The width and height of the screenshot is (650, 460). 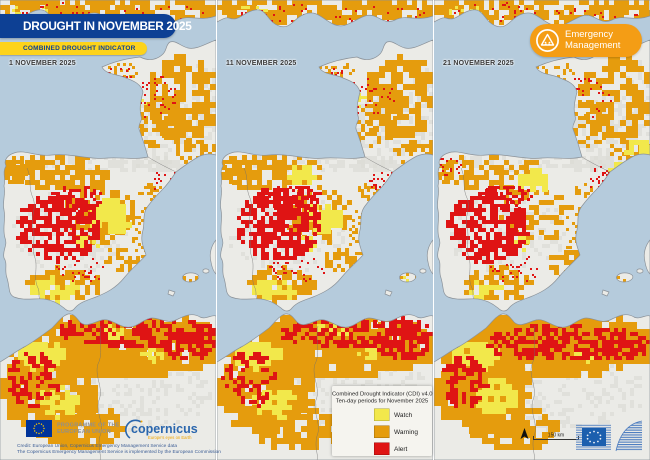 What do you see at coordinates (79, 48) in the screenshot?
I see `page-subtitle-text: COMBINED DROUGHT INDICATOR` at bounding box center [79, 48].